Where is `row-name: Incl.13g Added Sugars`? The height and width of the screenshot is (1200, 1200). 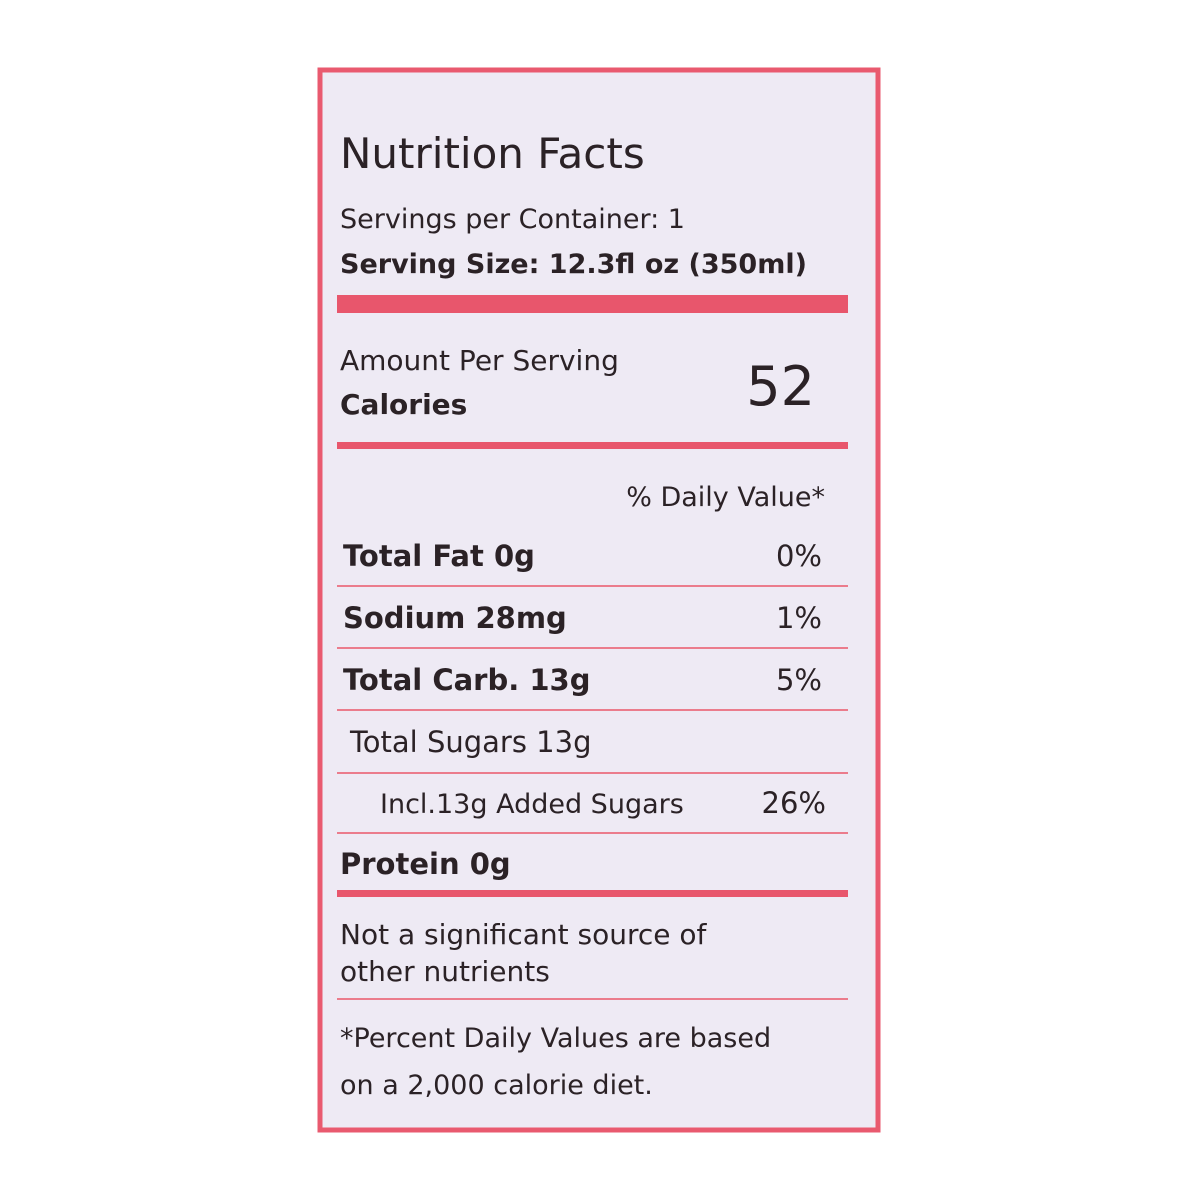
row-name: Incl.13g Added Sugars is located at coordinates (532, 804).